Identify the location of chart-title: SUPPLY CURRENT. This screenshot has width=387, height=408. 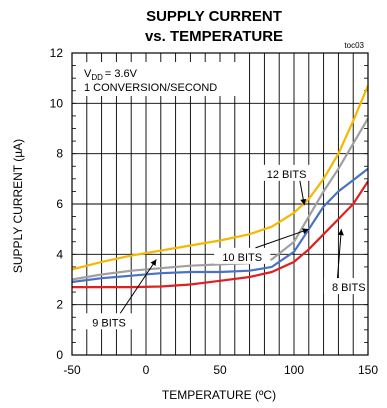
(214, 16).